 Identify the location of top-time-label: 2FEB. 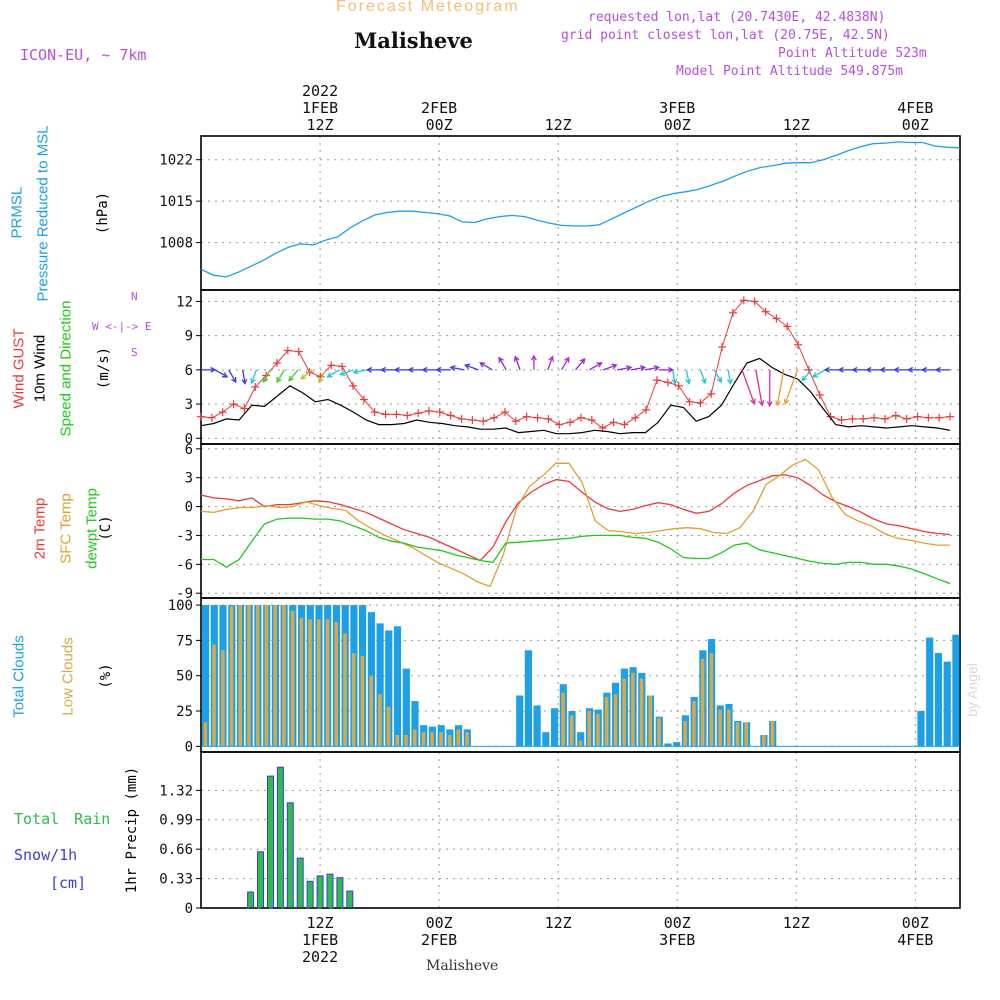
(439, 108).